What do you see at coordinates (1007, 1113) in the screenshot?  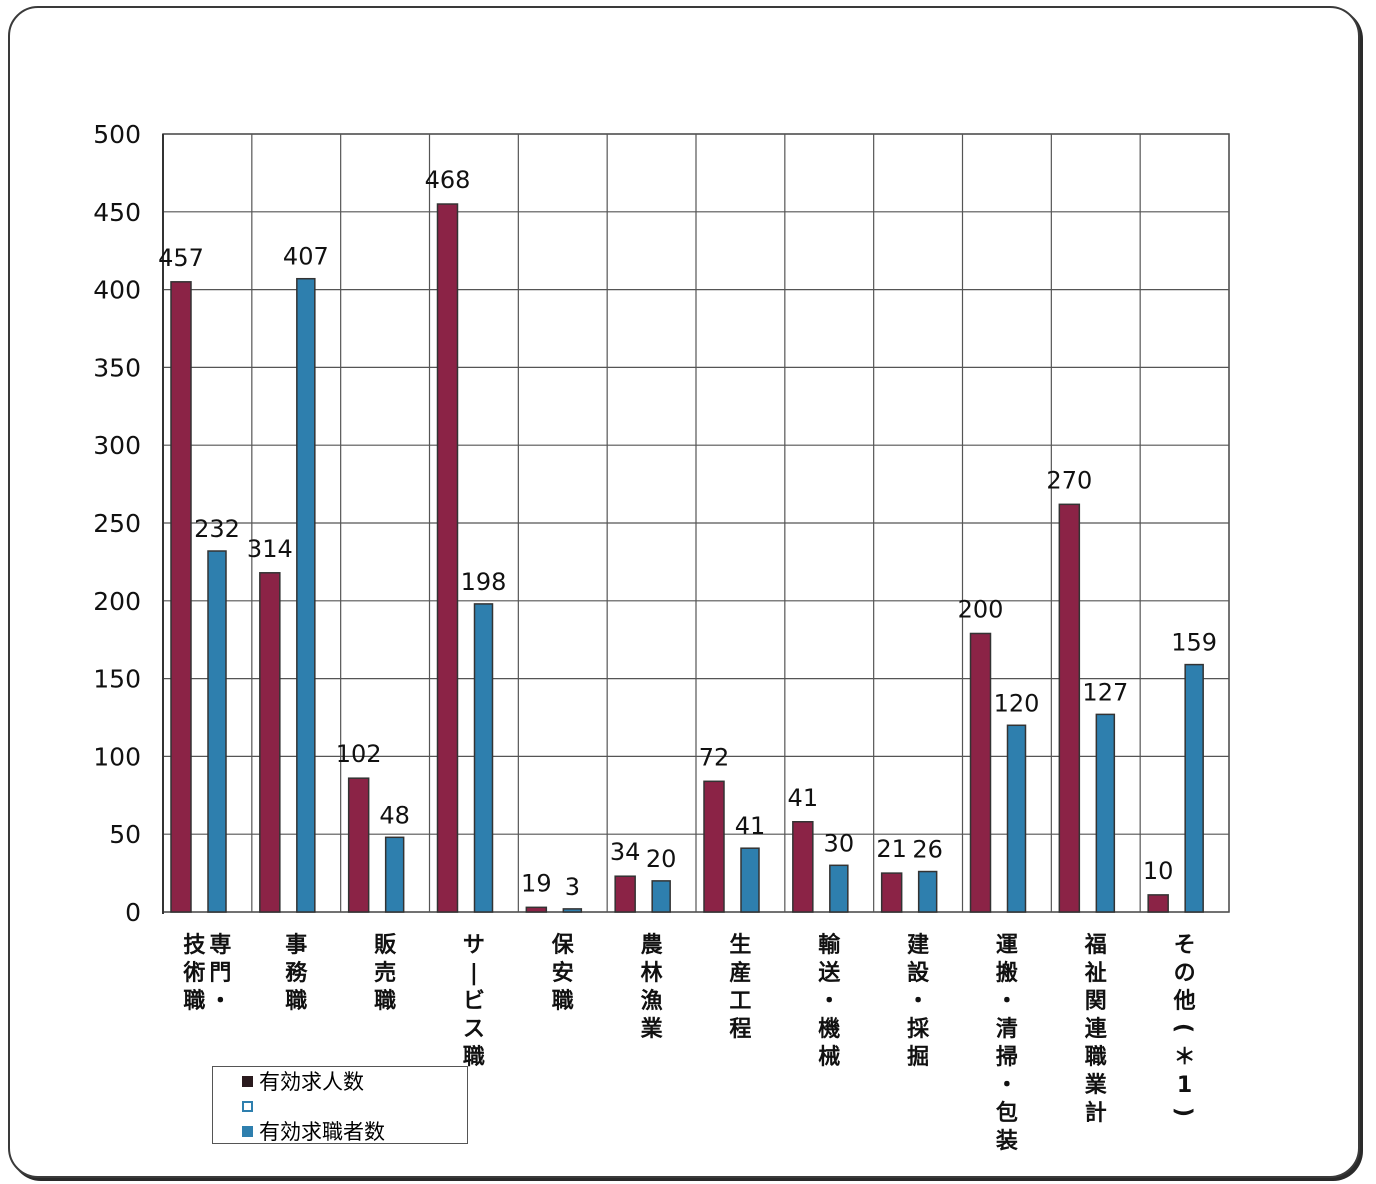 I see `x-category-glyph: 包` at bounding box center [1007, 1113].